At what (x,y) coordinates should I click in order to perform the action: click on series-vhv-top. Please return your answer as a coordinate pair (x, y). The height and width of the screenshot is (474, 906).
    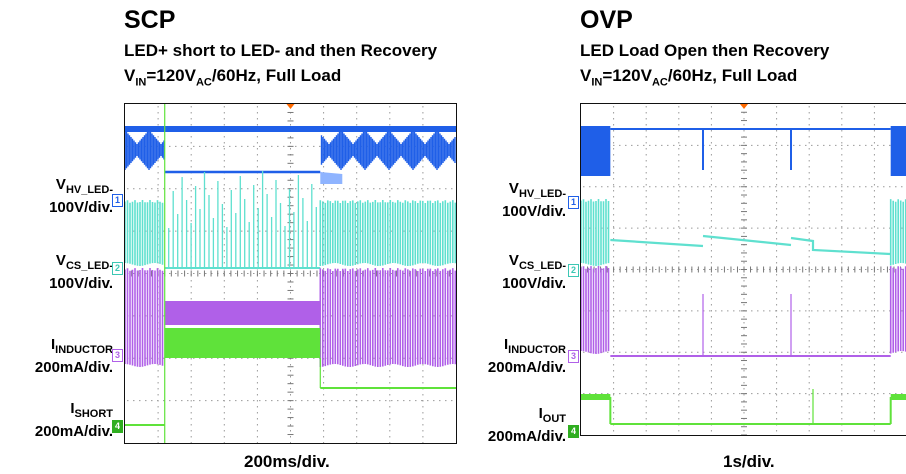
    Looking at the image, I should click on (290, 129).